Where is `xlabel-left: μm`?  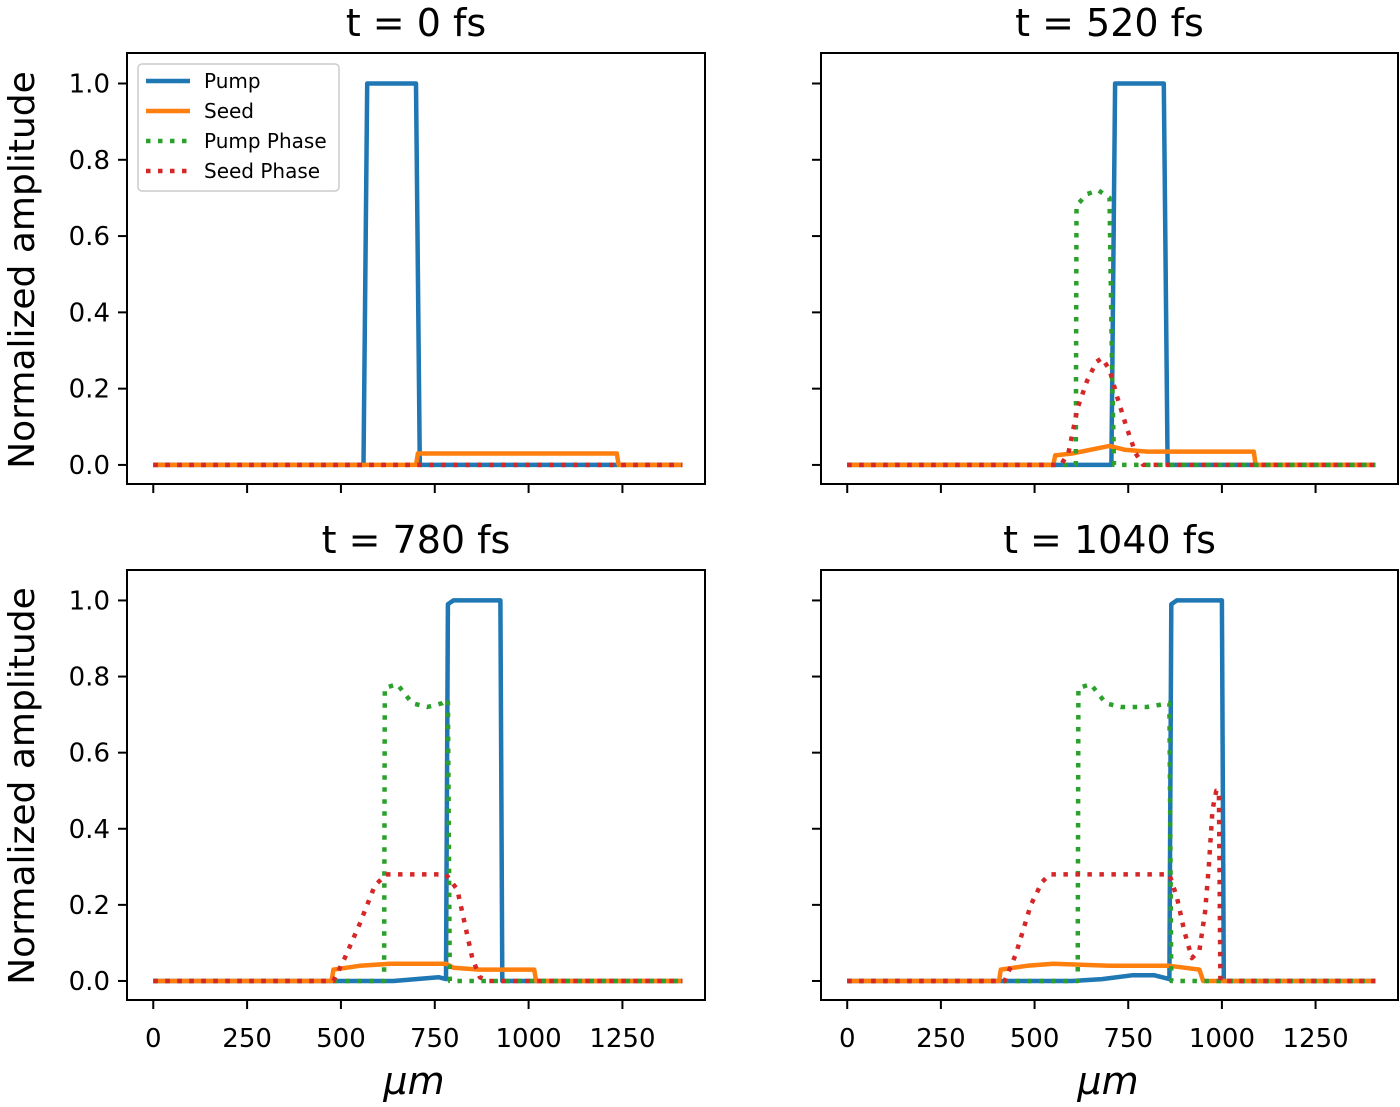
xlabel-left: μm is located at coordinates (413, 1081).